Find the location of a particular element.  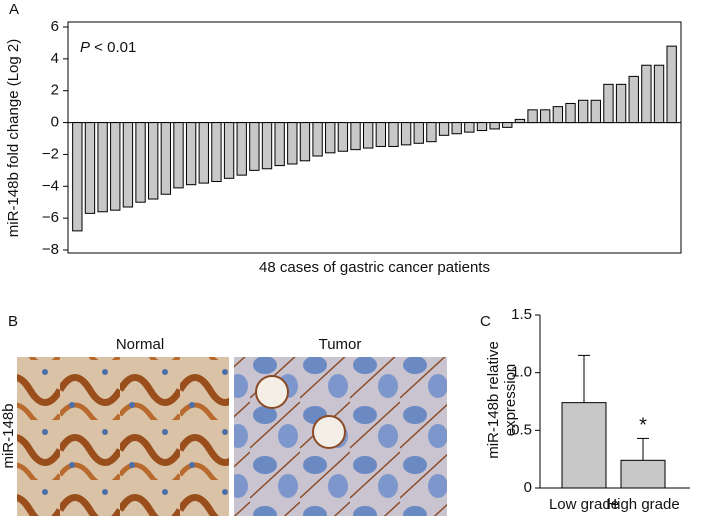

y-tick-label: −2 is located at coordinates (50, 153).